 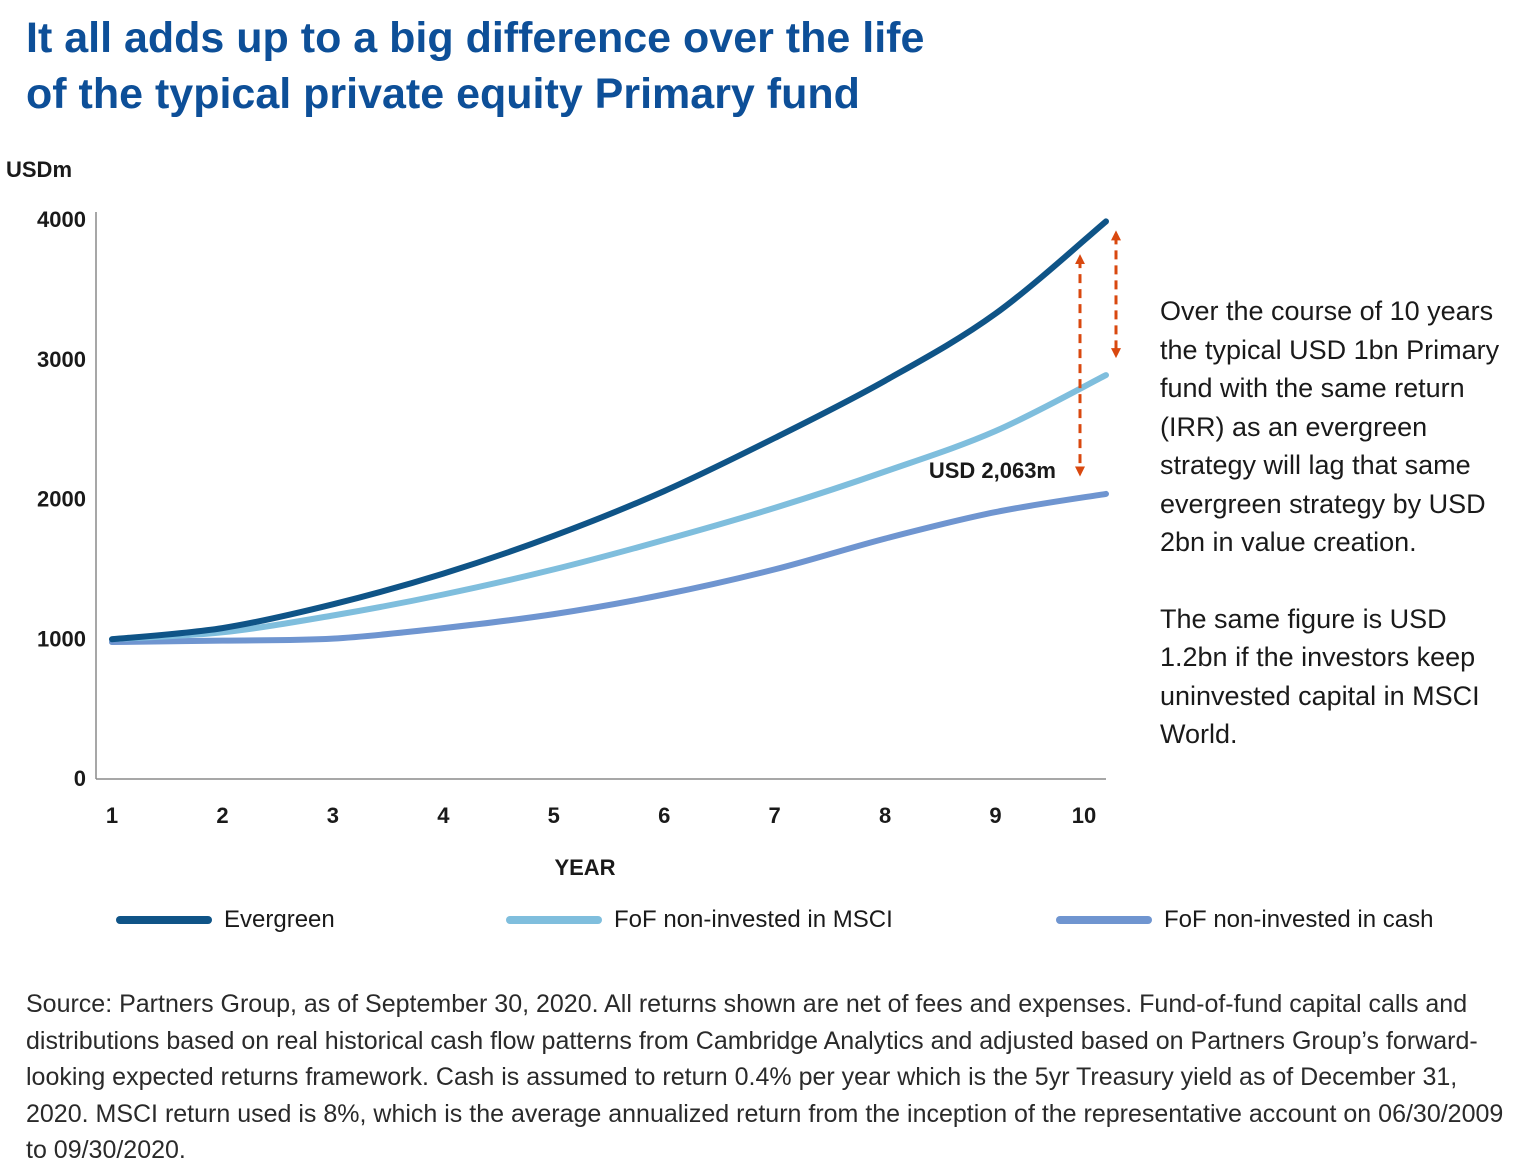 What do you see at coordinates (1025, 356) in the screenshot?
I see `difference-annotations: USD 1,231mUSD 2,063m` at bounding box center [1025, 356].